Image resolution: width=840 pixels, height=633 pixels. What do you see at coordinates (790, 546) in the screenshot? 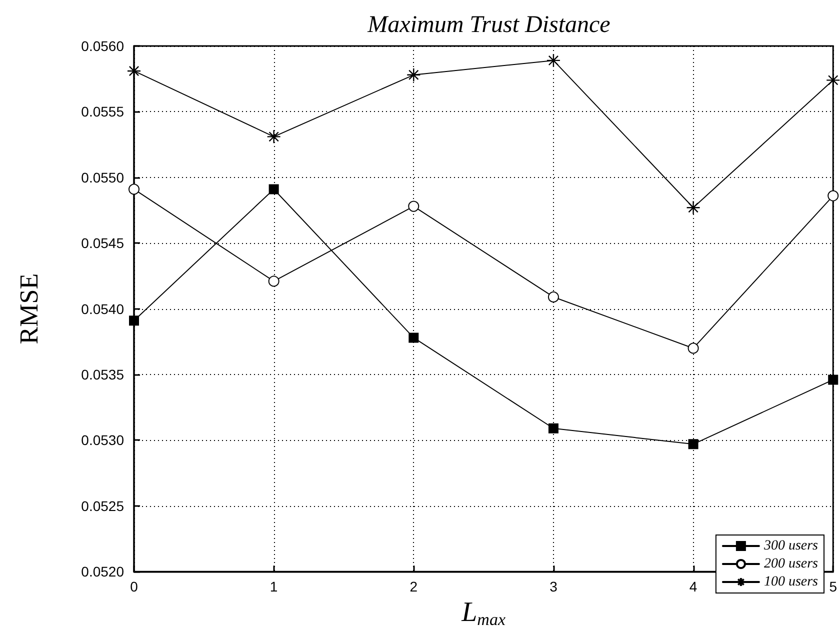
I see `legend-label: 300 users` at bounding box center [790, 546].